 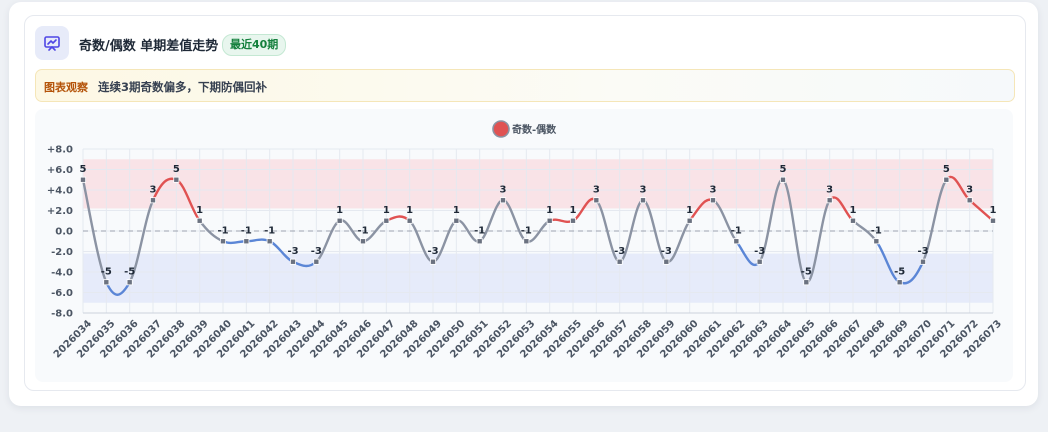 I want to click on legend-label: 奇数-偶数, so click(x=534, y=129).